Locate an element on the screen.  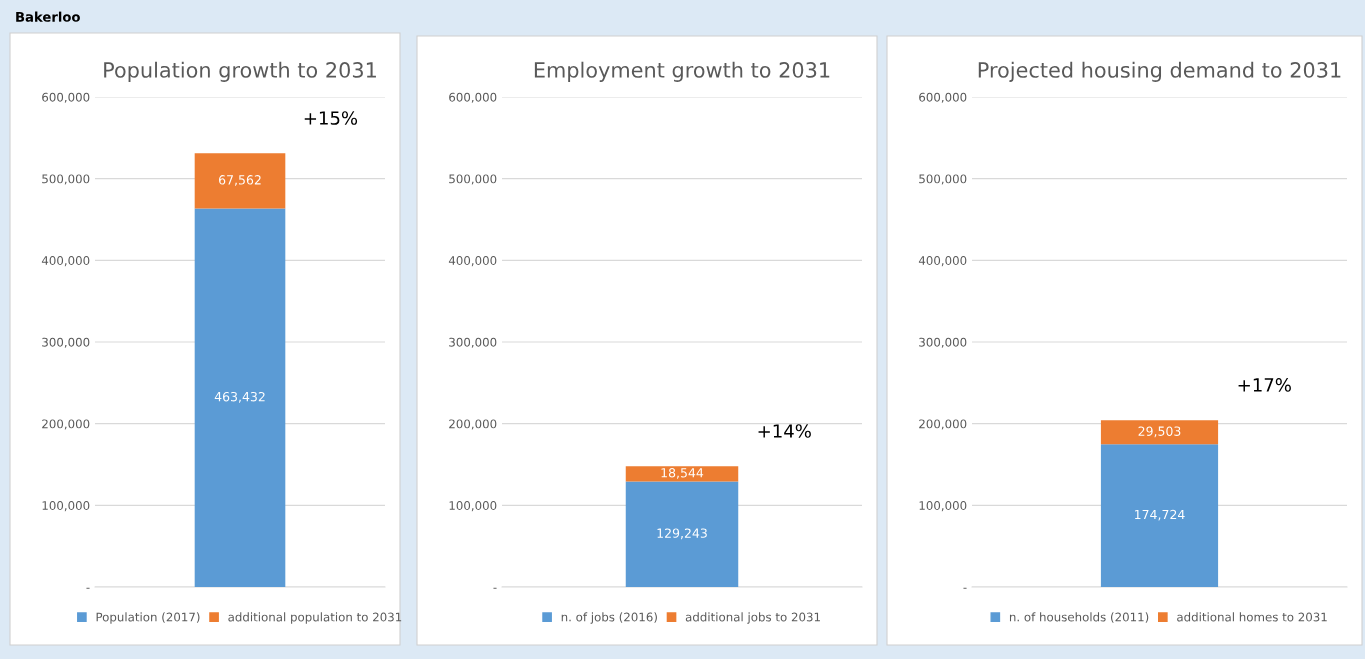
annotation: +17% is located at coordinates (1264, 385).